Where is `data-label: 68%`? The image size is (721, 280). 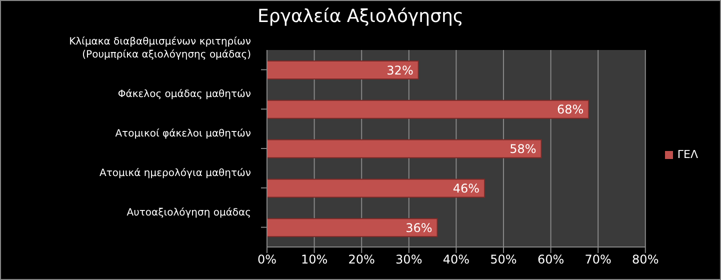 data-label: 68% is located at coordinates (570, 109).